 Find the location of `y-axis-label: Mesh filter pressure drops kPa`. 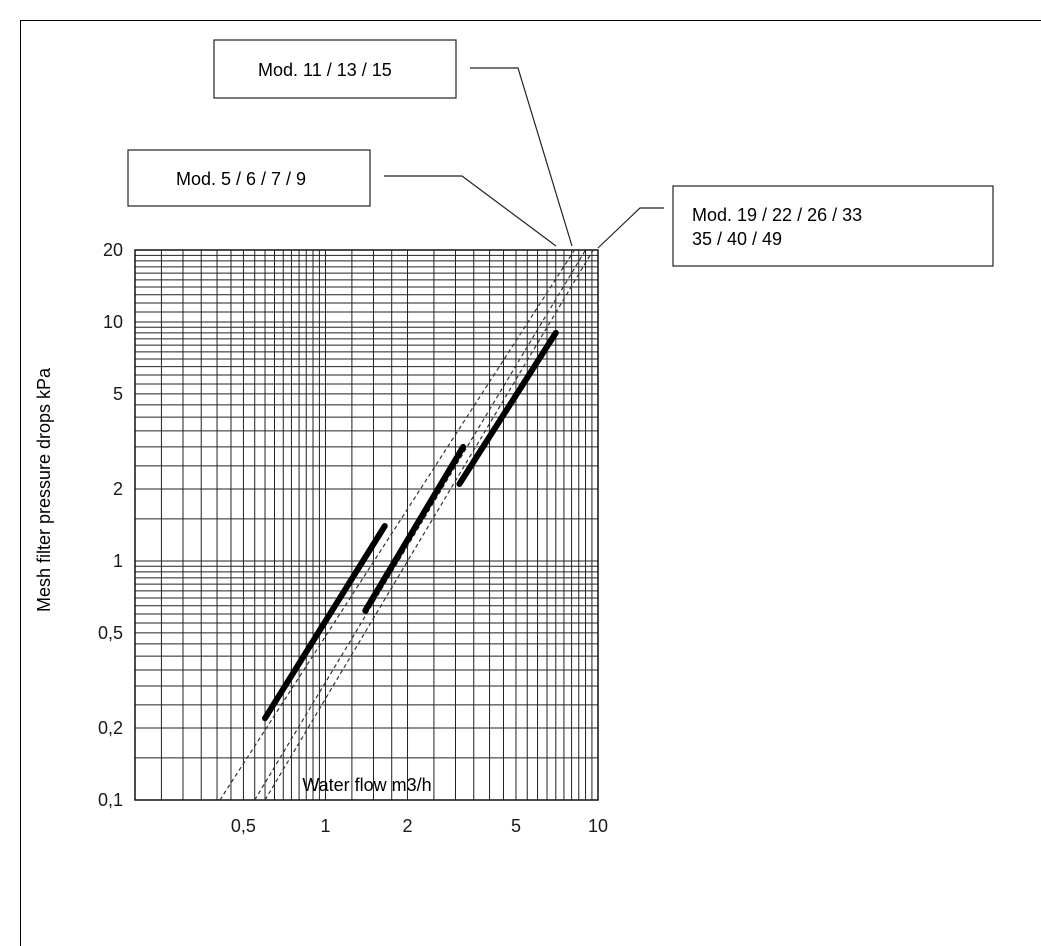

y-axis-label: Mesh filter pressure drops kPa is located at coordinates (44, 489).